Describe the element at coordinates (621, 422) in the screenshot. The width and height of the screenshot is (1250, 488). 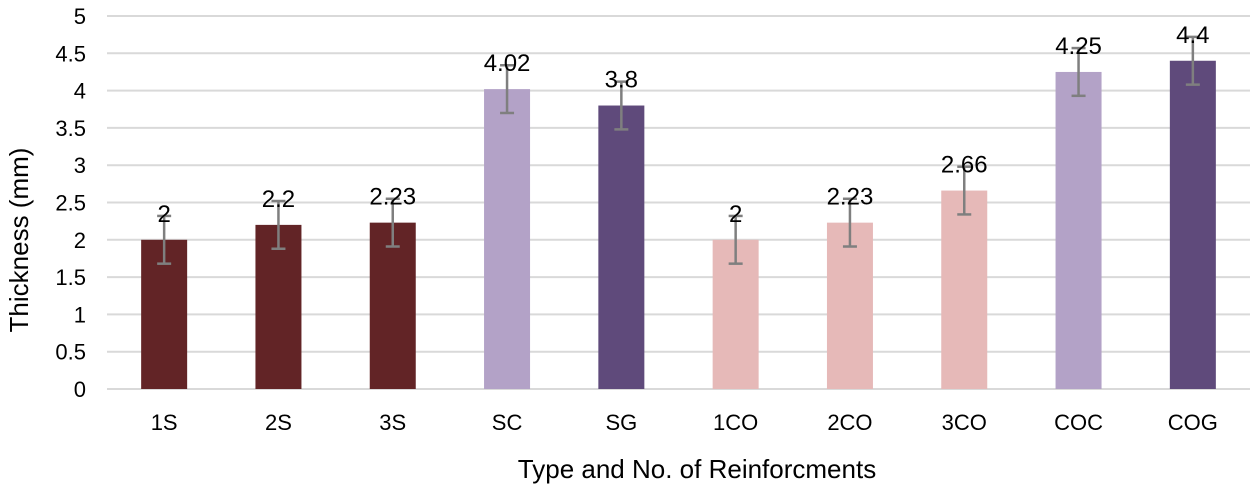
I see `x-tick-label: SG` at that location.